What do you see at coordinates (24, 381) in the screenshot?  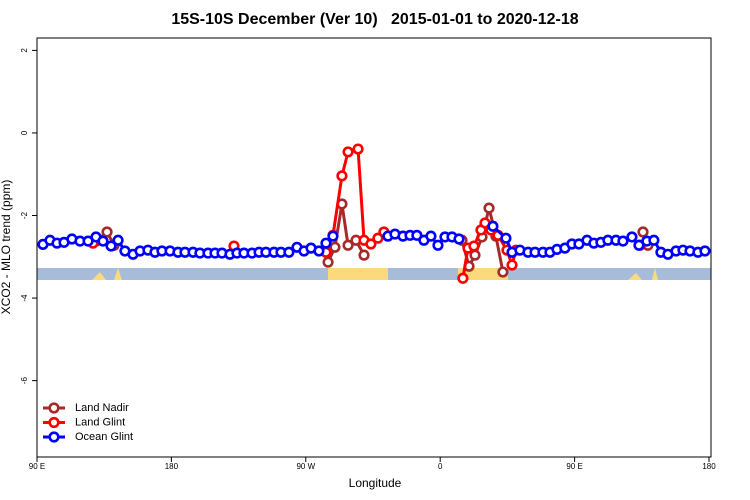 I see `y-tick-label: -6` at bounding box center [24, 381].